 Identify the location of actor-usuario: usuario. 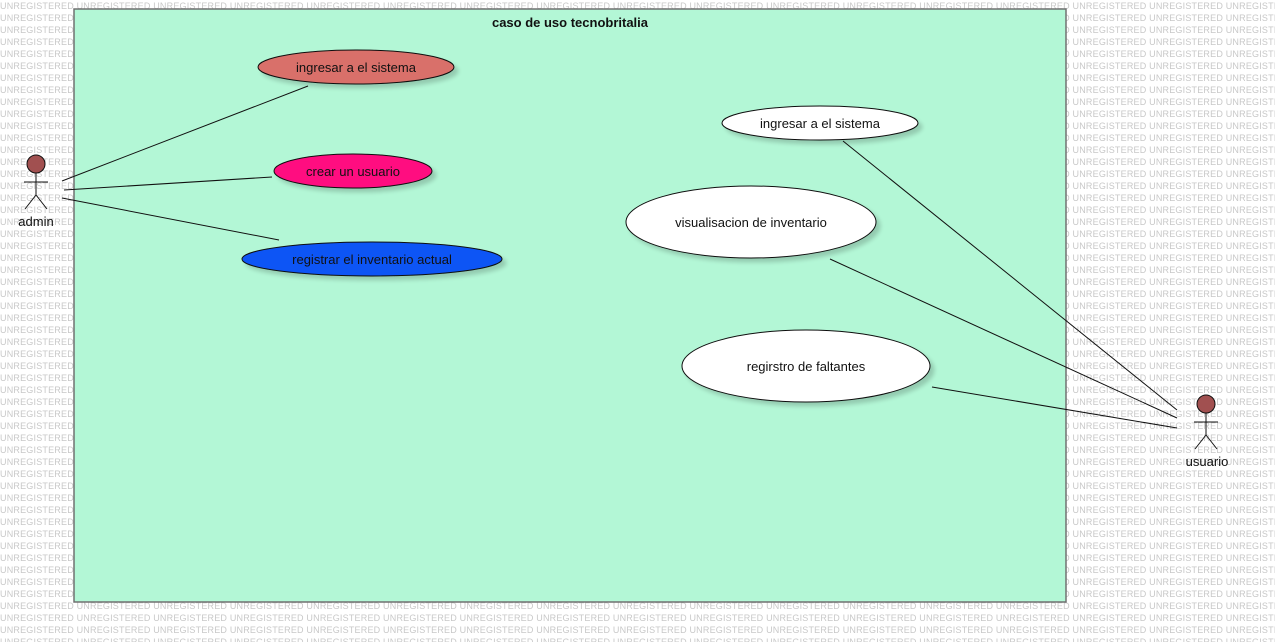
(1207, 431).